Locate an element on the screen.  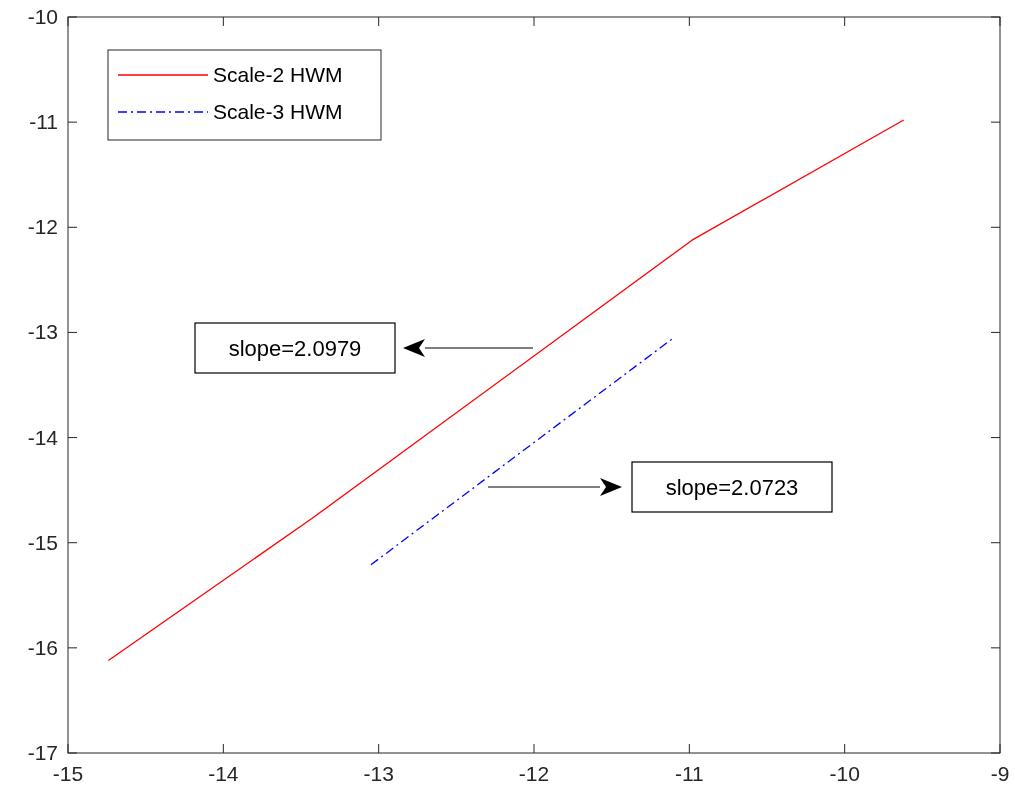
y-tick-label: -16 is located at coordinates (42, 647).